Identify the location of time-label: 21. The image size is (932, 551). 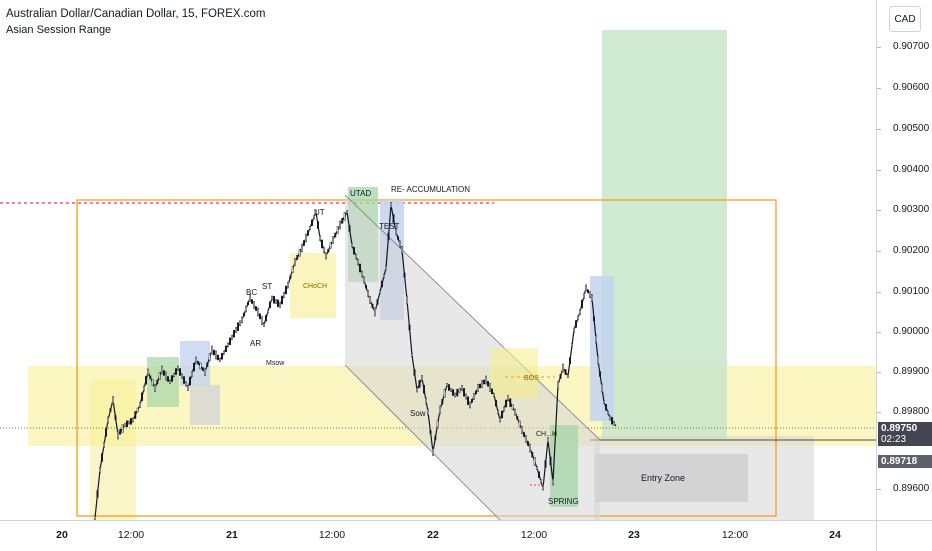
(232, 535).